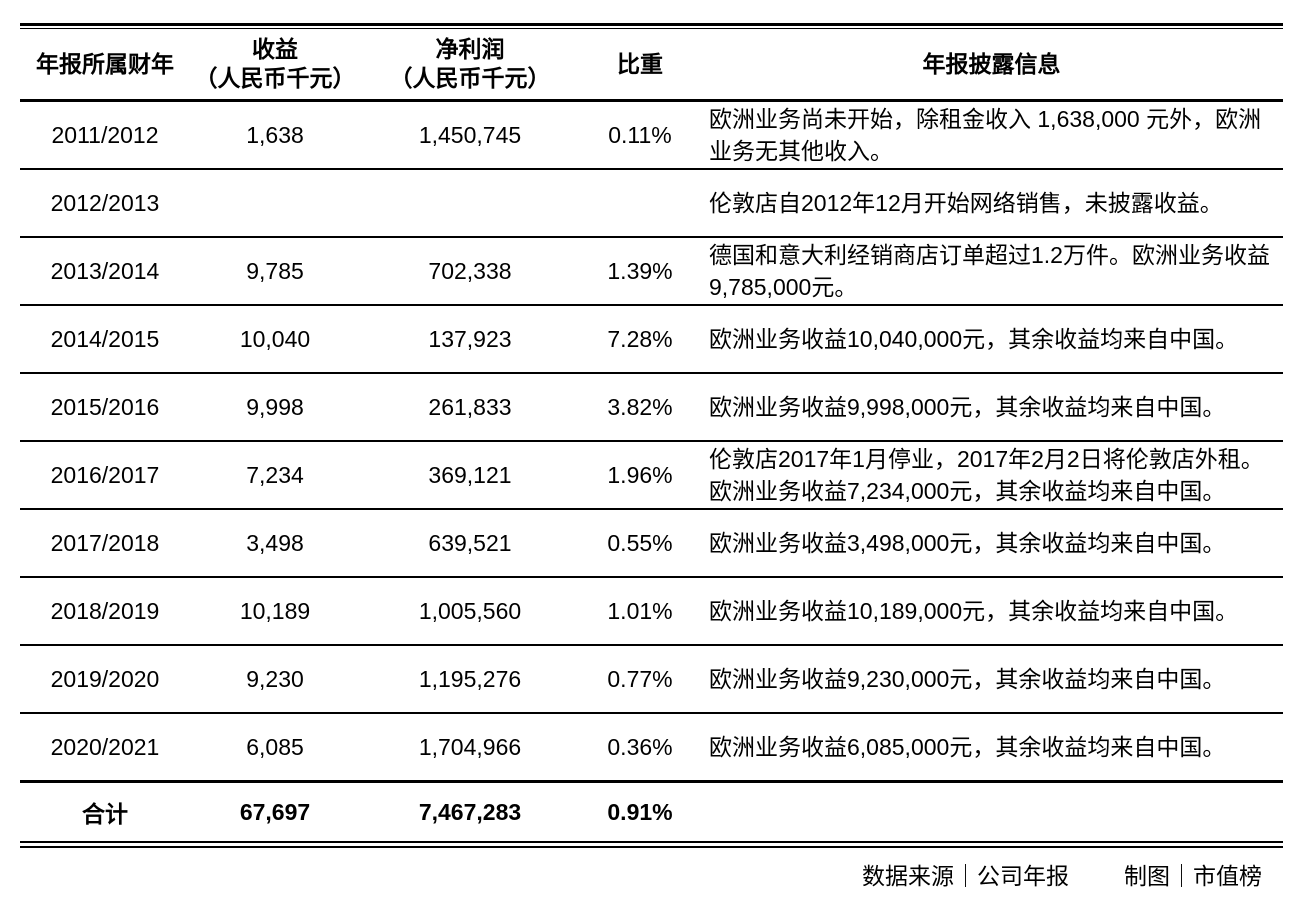 The width and height of the screenshot is (1316, 898). I want to click on chart-credit-label: 制图｜市值榜, so click(1193, 876).